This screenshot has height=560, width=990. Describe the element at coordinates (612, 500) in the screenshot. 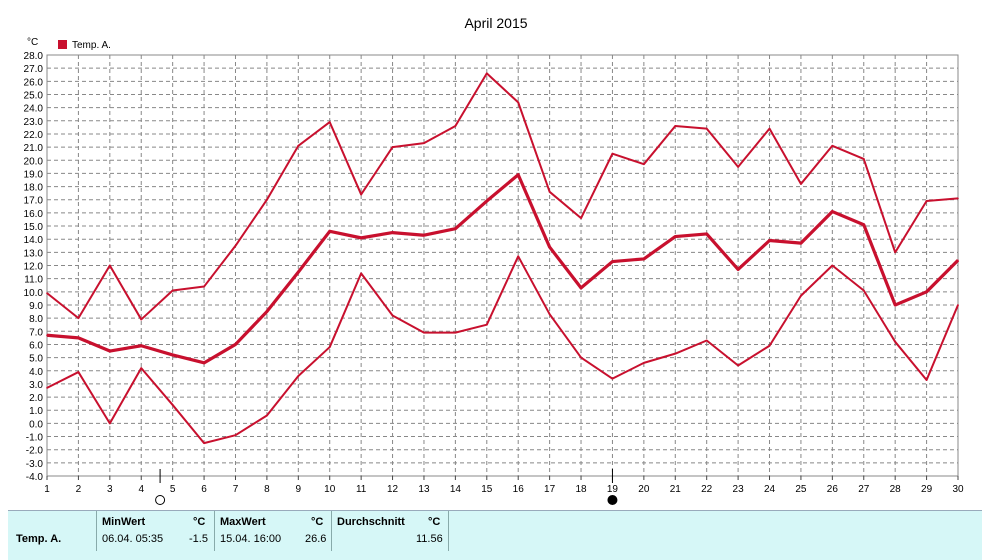

I see `full-moon-icon` at that location.